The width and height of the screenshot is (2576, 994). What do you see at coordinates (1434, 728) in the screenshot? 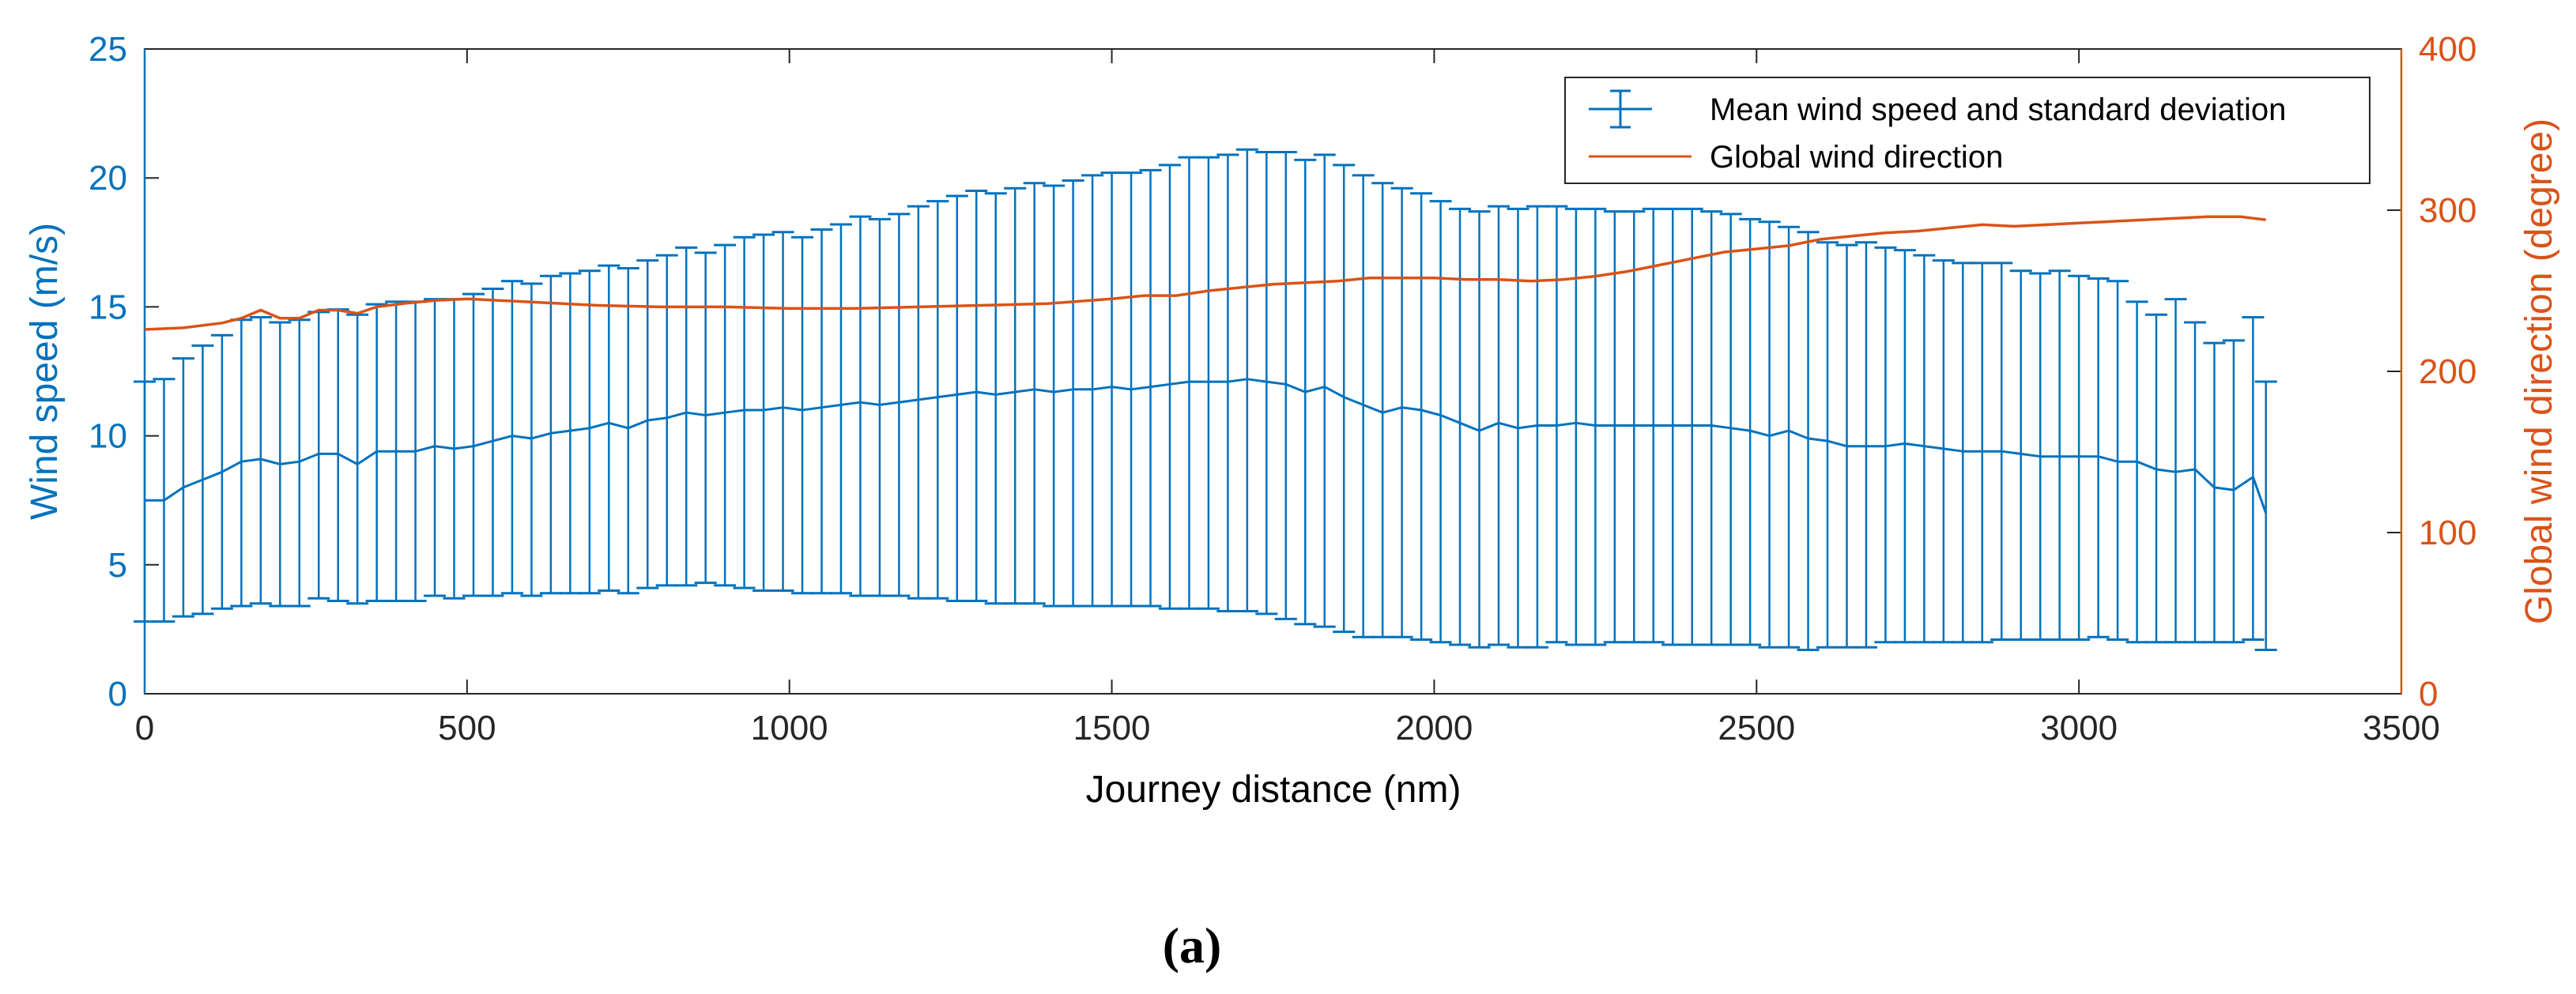
I see `x-tick-label: 2000` at bounding box center [1434, 728].